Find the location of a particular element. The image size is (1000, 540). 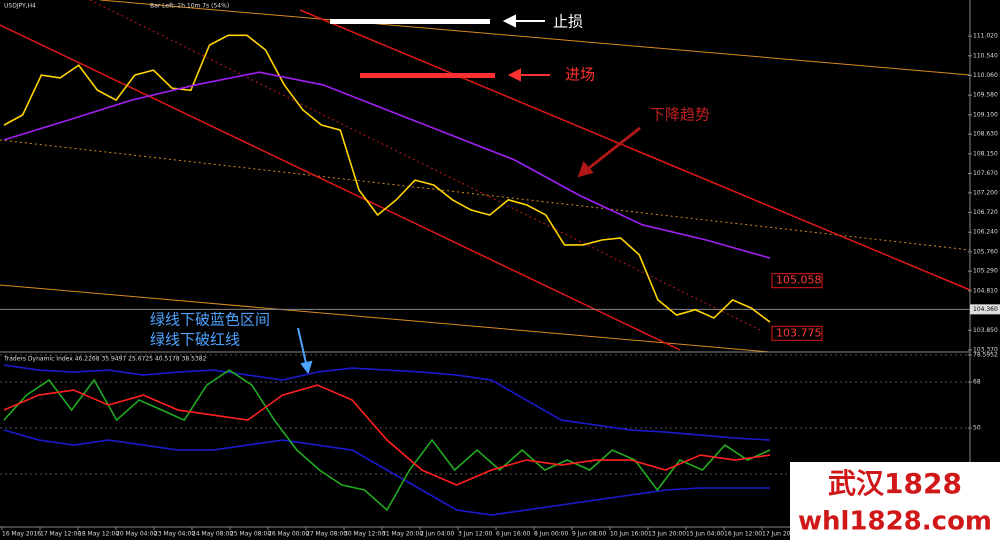

y-tick-label: 108.630 is located at coordinates (985, 134).